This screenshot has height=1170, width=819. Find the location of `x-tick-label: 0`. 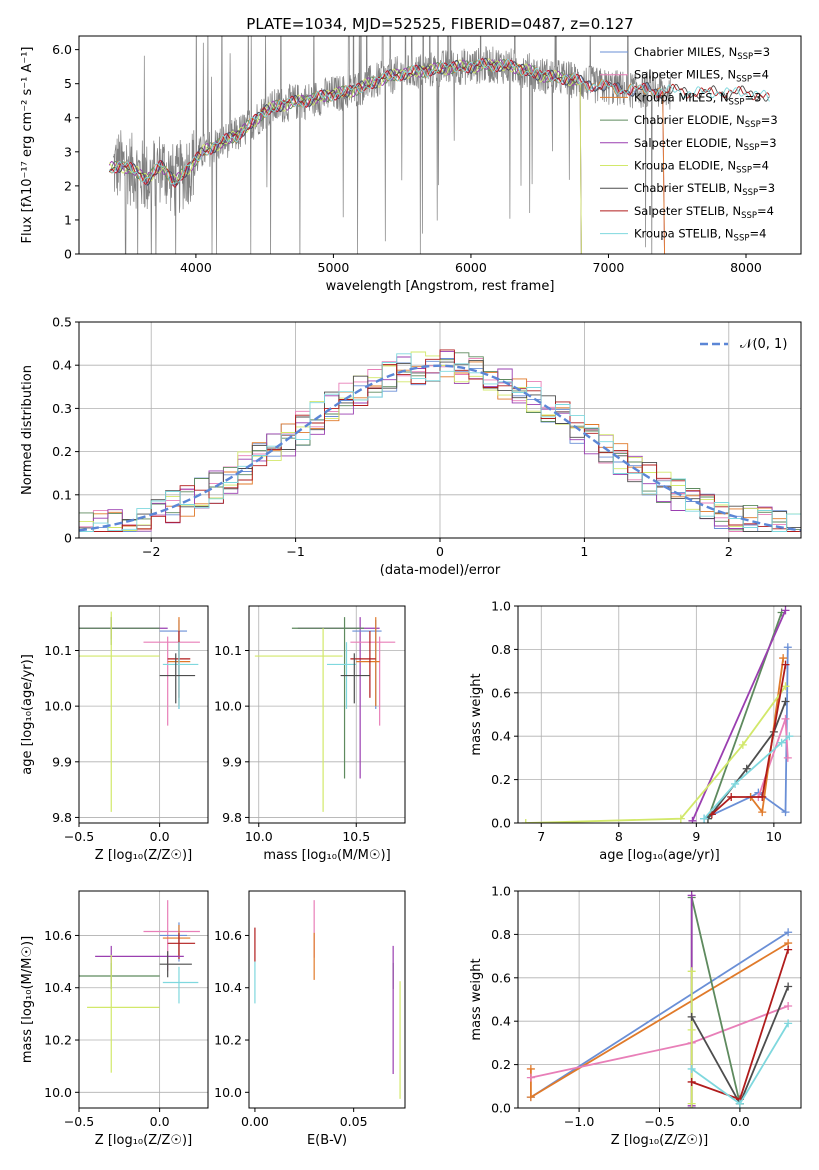

x-tick-label: 0 is located at coordinates (440, 551).